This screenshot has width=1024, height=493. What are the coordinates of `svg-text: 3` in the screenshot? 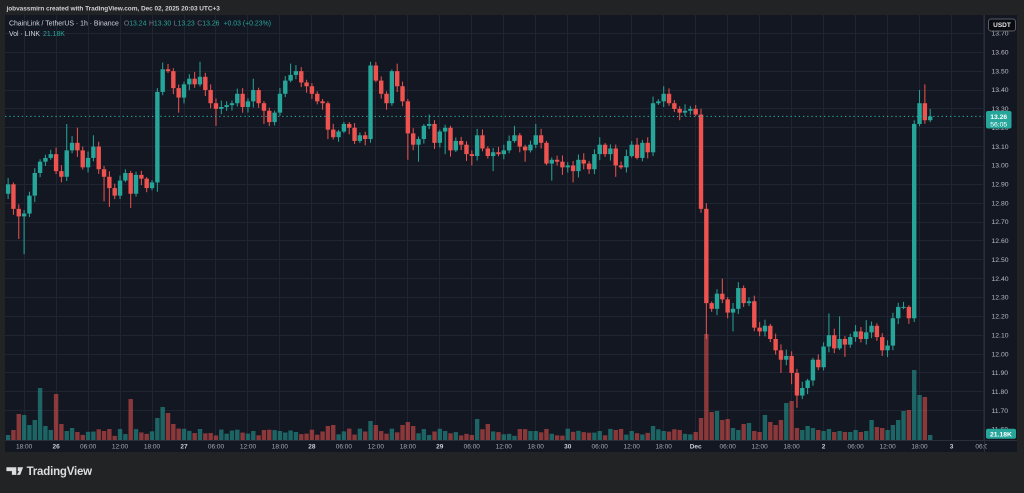 It's located at (952, 447).